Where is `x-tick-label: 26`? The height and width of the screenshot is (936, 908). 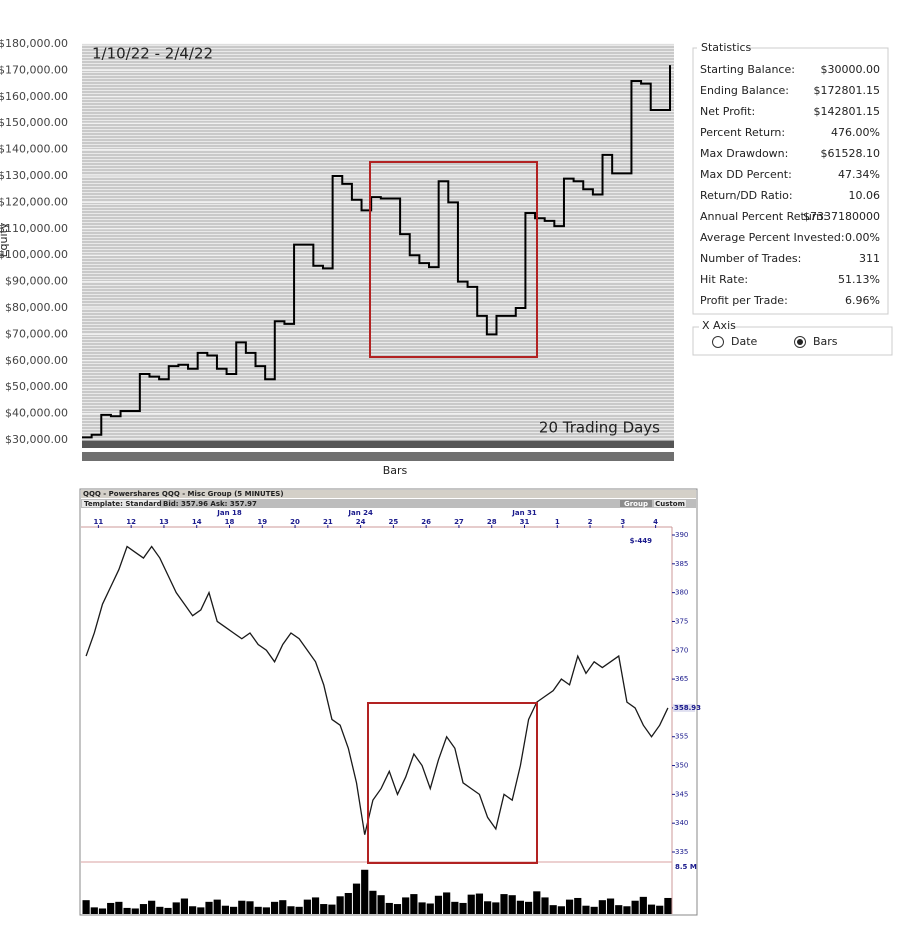
x-tick-label: 26 is located at coordinates (426, 522).